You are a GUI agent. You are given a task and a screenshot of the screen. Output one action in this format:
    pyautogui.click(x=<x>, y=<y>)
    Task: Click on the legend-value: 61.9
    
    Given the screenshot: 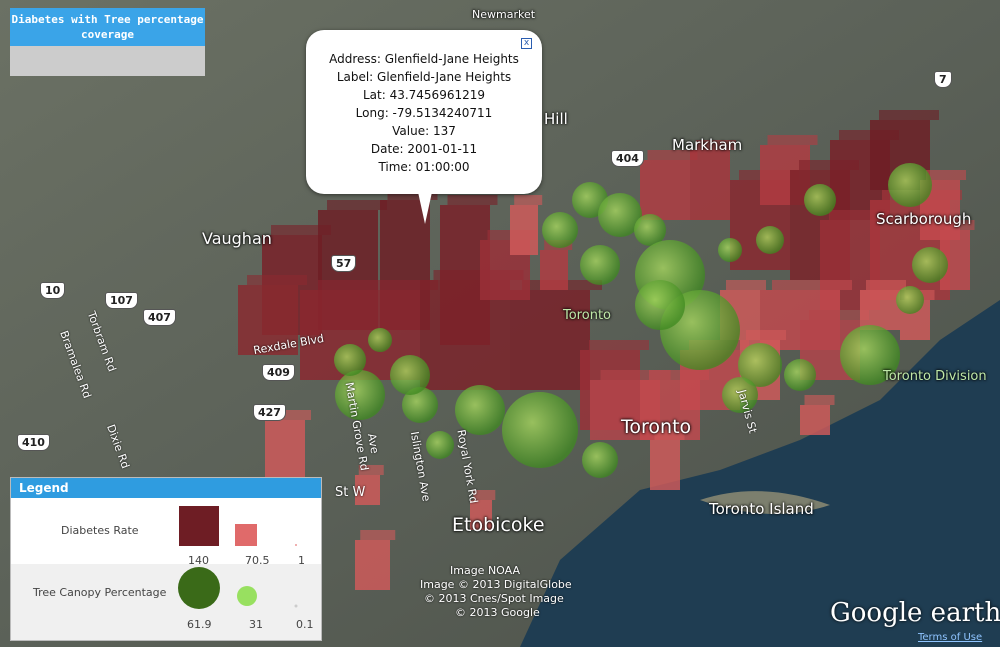 What is the action you would take?
    pyautogui.click(x=199, y=624)
    